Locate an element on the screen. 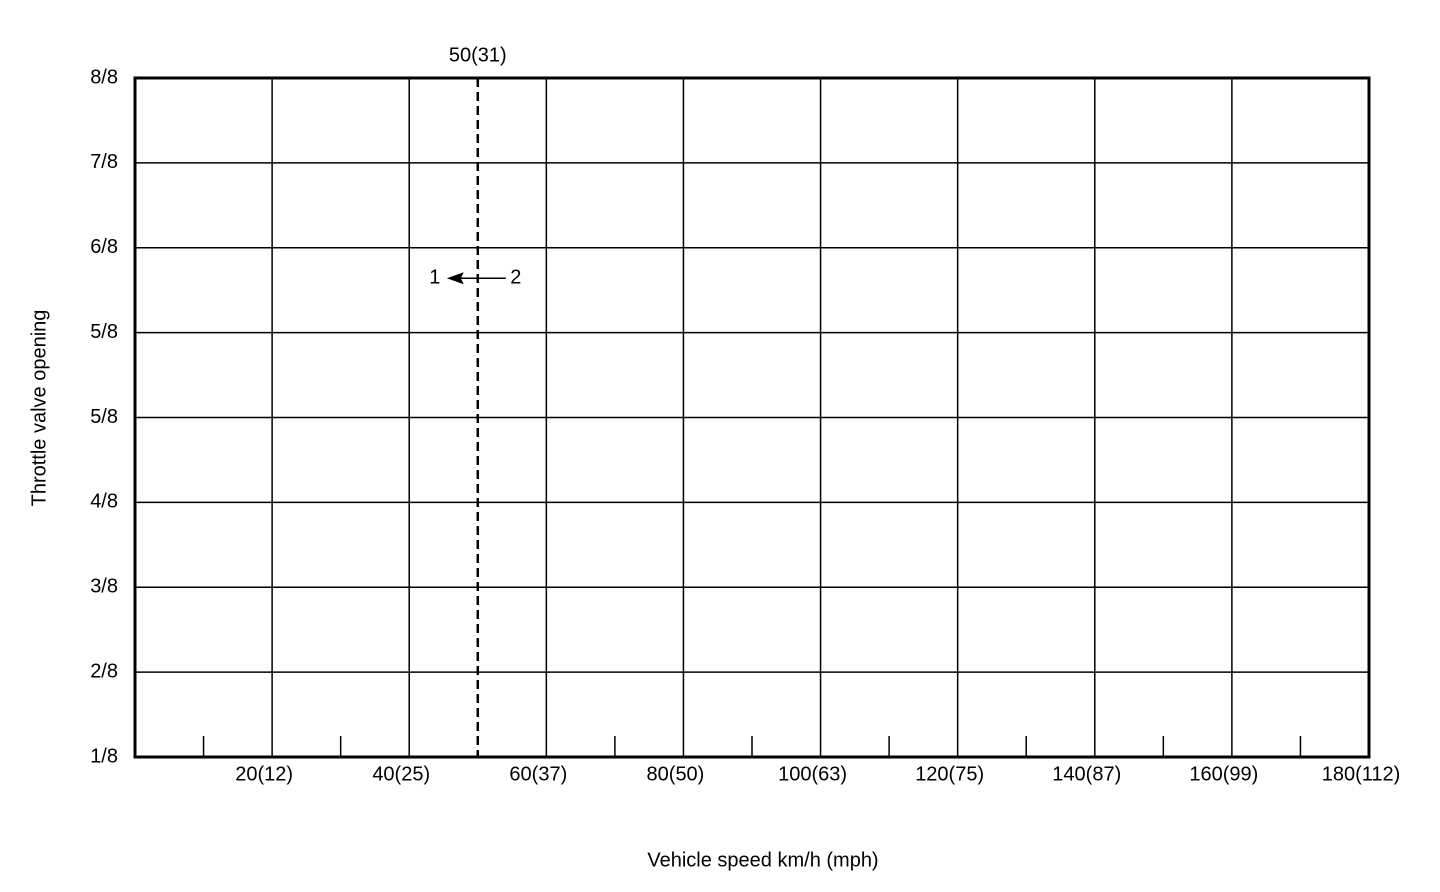 The image size is (1440, 892). shift-line-label: 50(31) is located at coordinates (478, 55).